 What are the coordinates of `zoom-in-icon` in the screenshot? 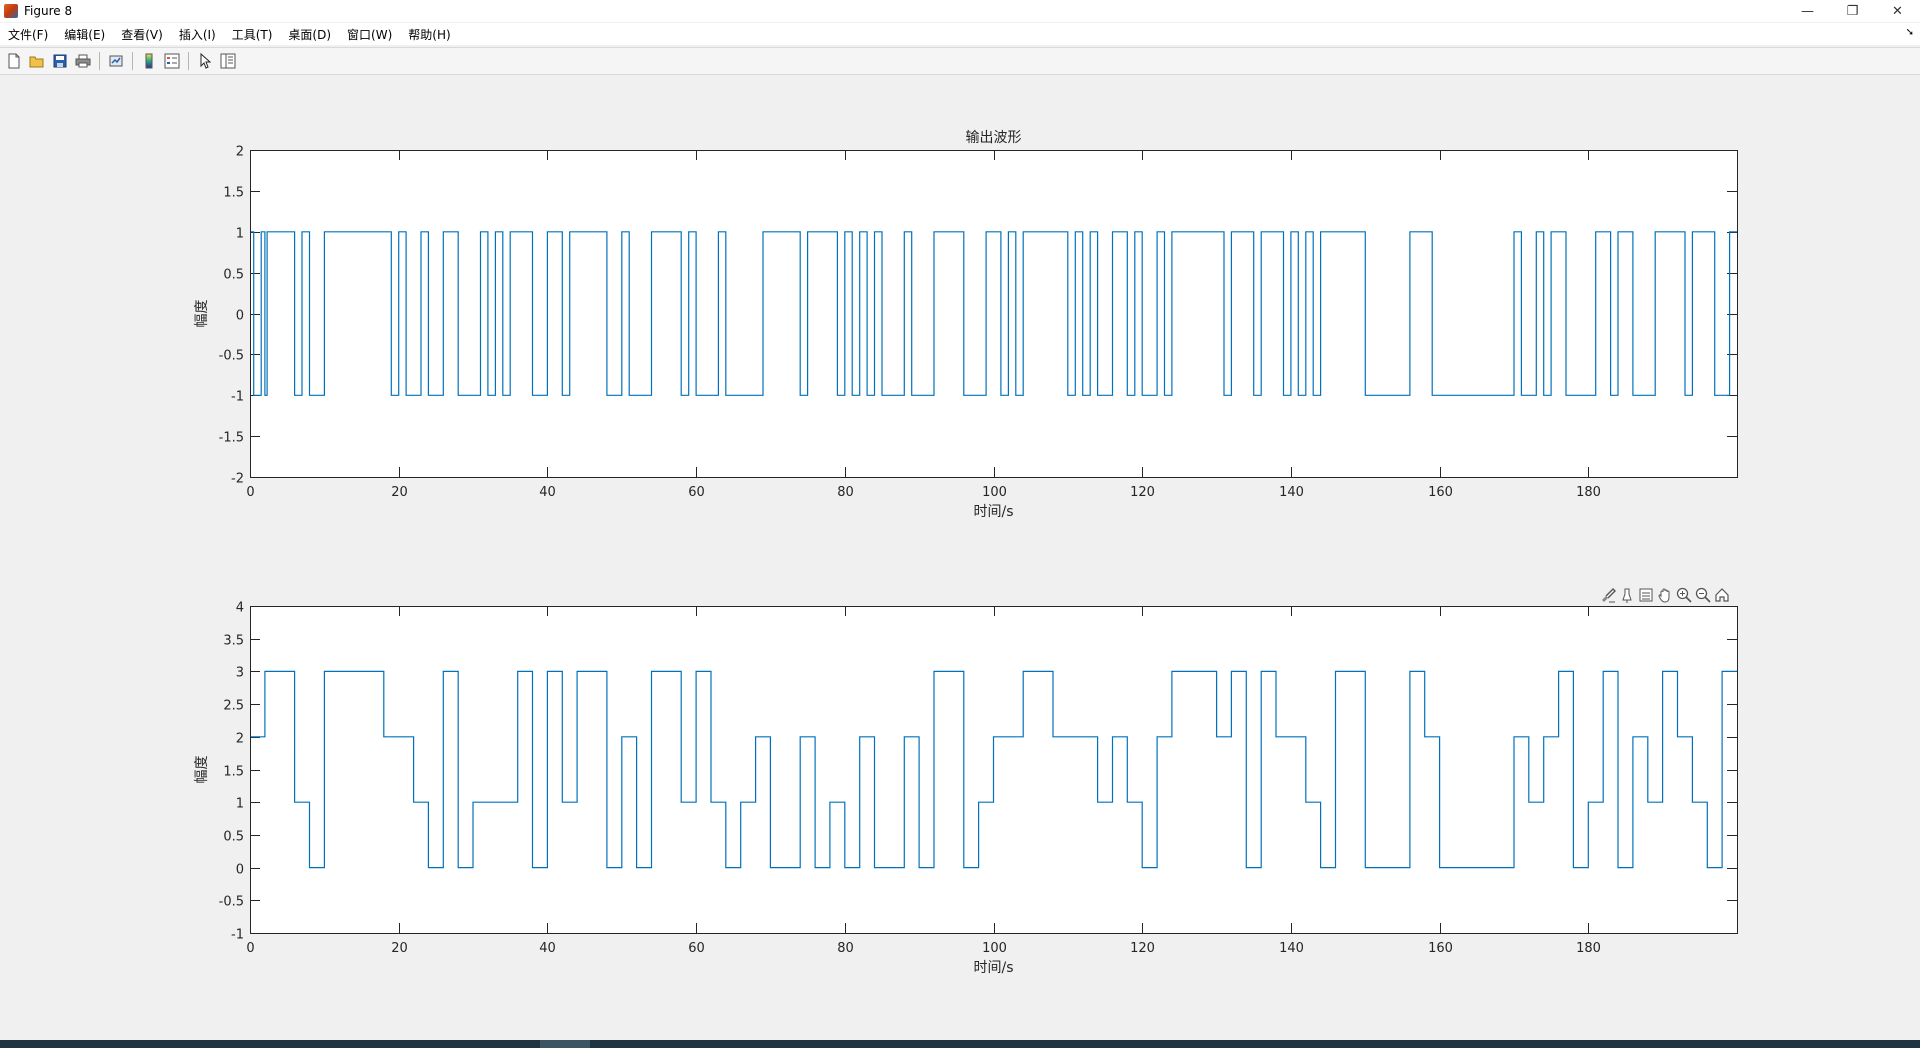 It's located at (1683, 595).